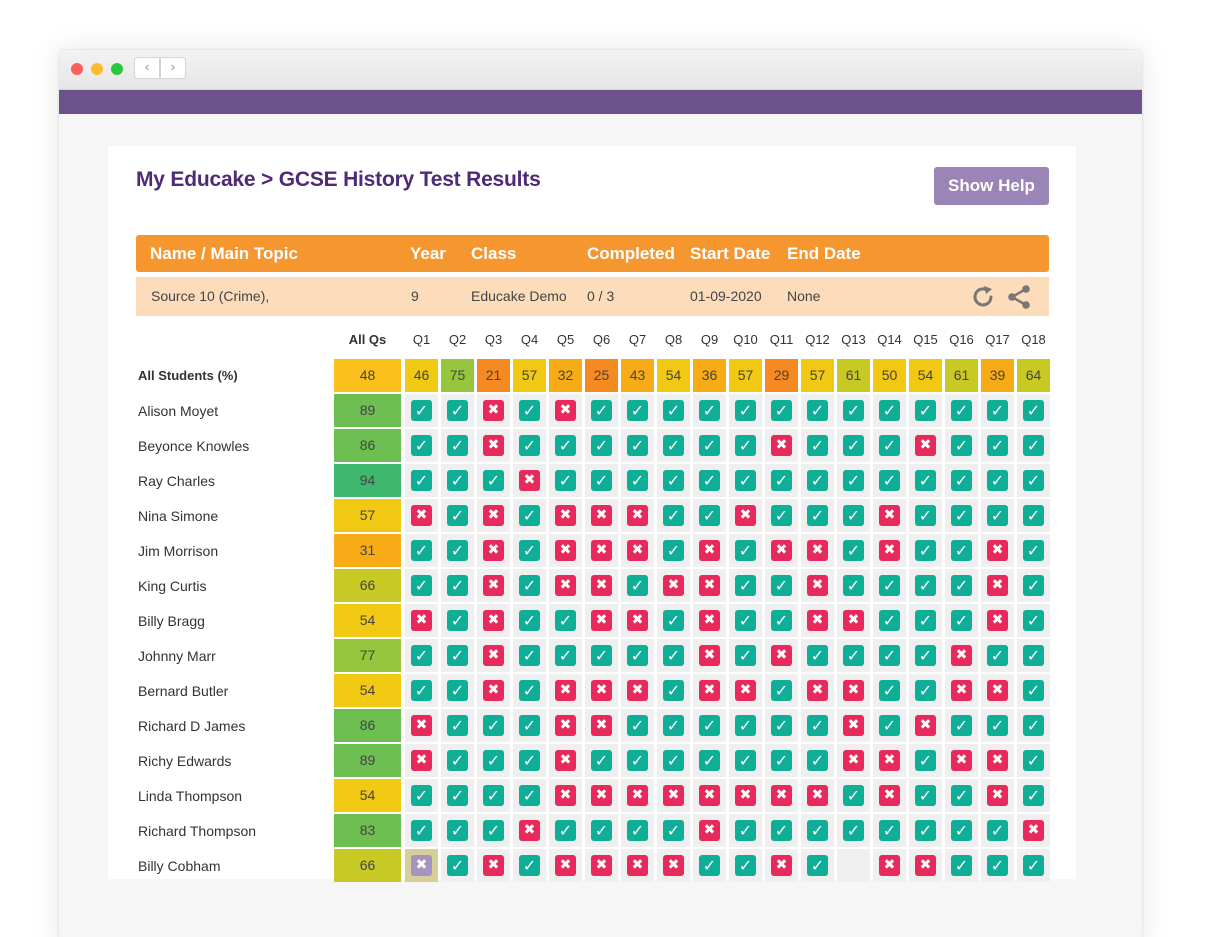 The width and height of the screenshot is (1219, 937). I want to click on minimize-window-icon, so click(97, 69).